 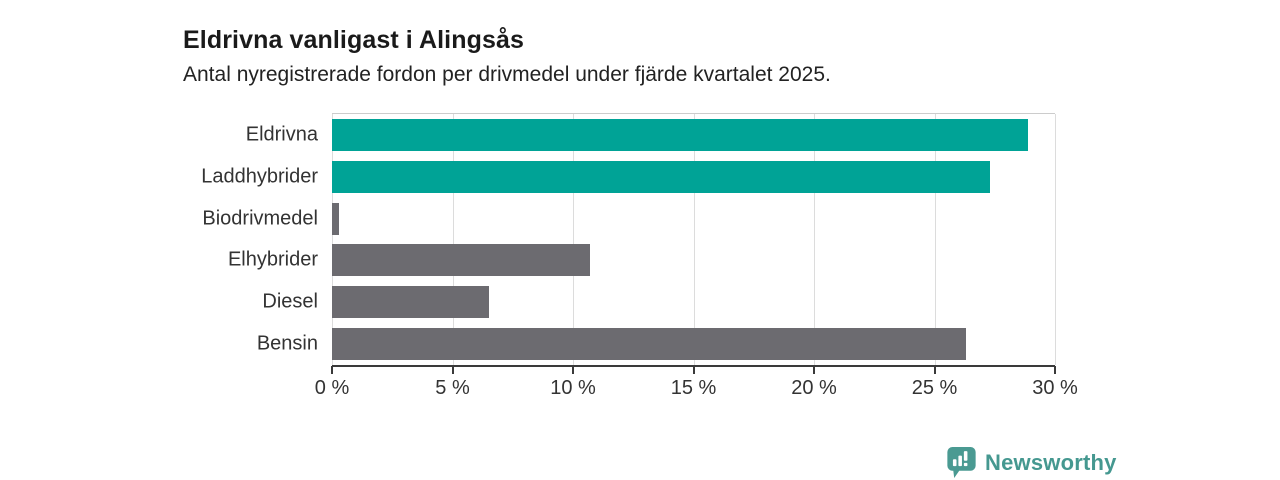 I want to click on newsworthy-logo-icon, so click(x=961, y=462).